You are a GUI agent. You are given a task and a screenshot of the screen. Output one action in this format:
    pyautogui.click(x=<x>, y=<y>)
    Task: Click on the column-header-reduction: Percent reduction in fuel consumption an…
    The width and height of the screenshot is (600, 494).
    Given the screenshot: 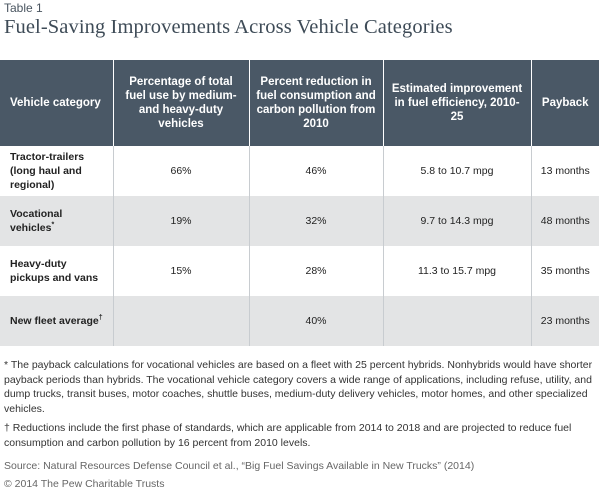 What is the action you would take?
    pyautogui.click(x=316, y=103)
    